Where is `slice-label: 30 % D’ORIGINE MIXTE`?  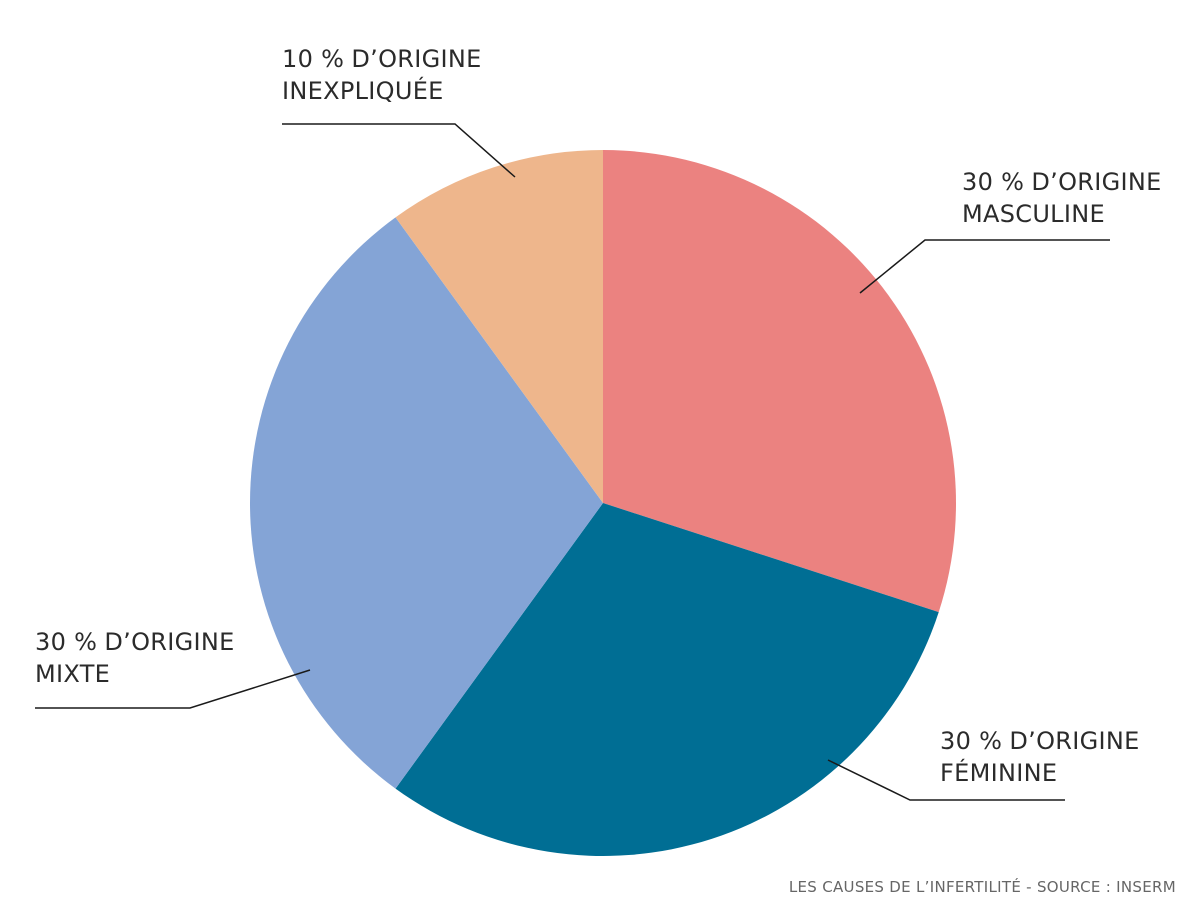 slice-label: 30 % D’ORIGINE MIXTE is located at coordinates (142, 658).